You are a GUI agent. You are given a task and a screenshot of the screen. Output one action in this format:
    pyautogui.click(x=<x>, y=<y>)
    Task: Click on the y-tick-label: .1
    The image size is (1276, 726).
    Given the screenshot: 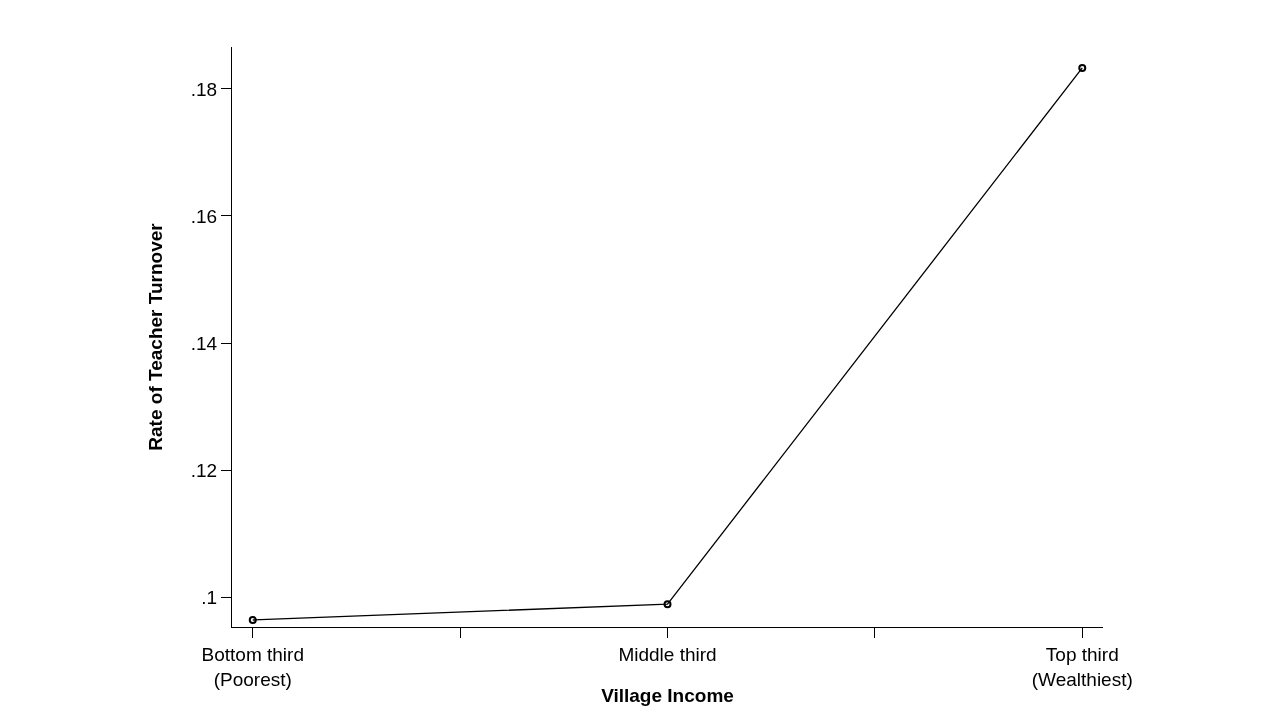 What is the action you would take?
    pyautogui.click(x=209, y=597)
    